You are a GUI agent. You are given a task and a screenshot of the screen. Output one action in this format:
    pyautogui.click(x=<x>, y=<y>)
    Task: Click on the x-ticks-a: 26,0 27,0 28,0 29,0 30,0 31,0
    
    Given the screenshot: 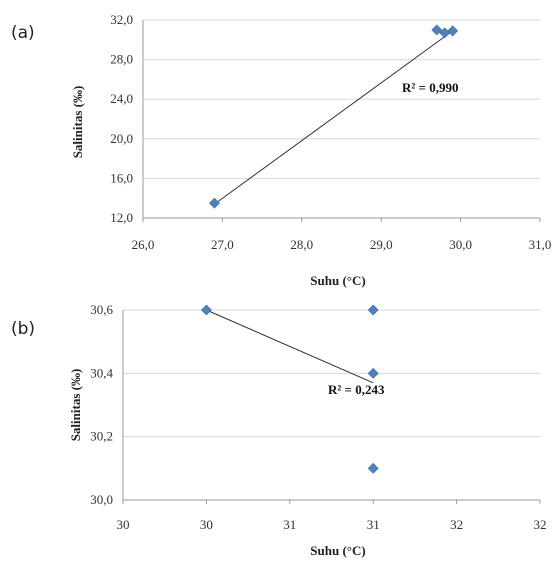 What is the action you would take?
    pyautogui.click(x=342, y=235)
    